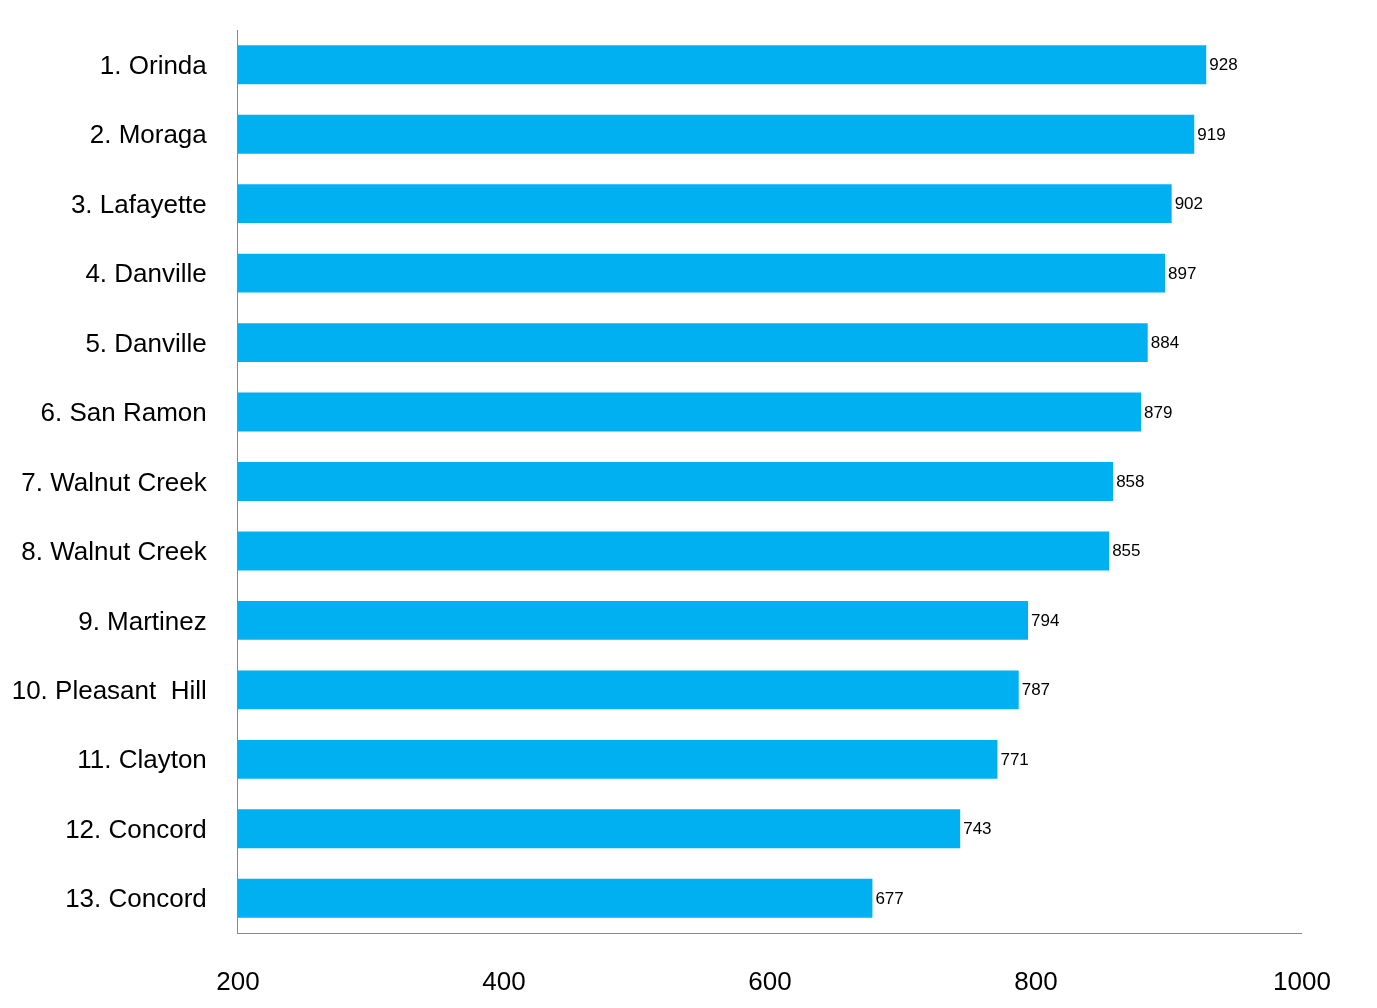 The image size is (1377, 1008). Describe the element at coordinates (1126, 551) in the screenshot. I see `data-label: 855` at that location.